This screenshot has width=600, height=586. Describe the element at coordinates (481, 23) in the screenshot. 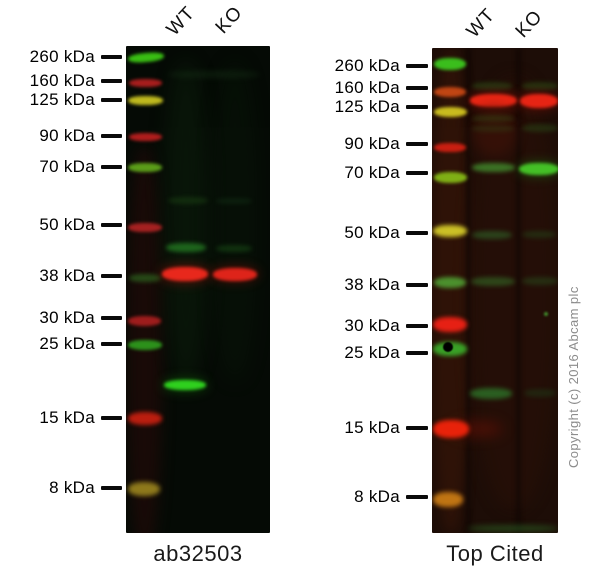

I see `lane-label-wt: WT` at that location.